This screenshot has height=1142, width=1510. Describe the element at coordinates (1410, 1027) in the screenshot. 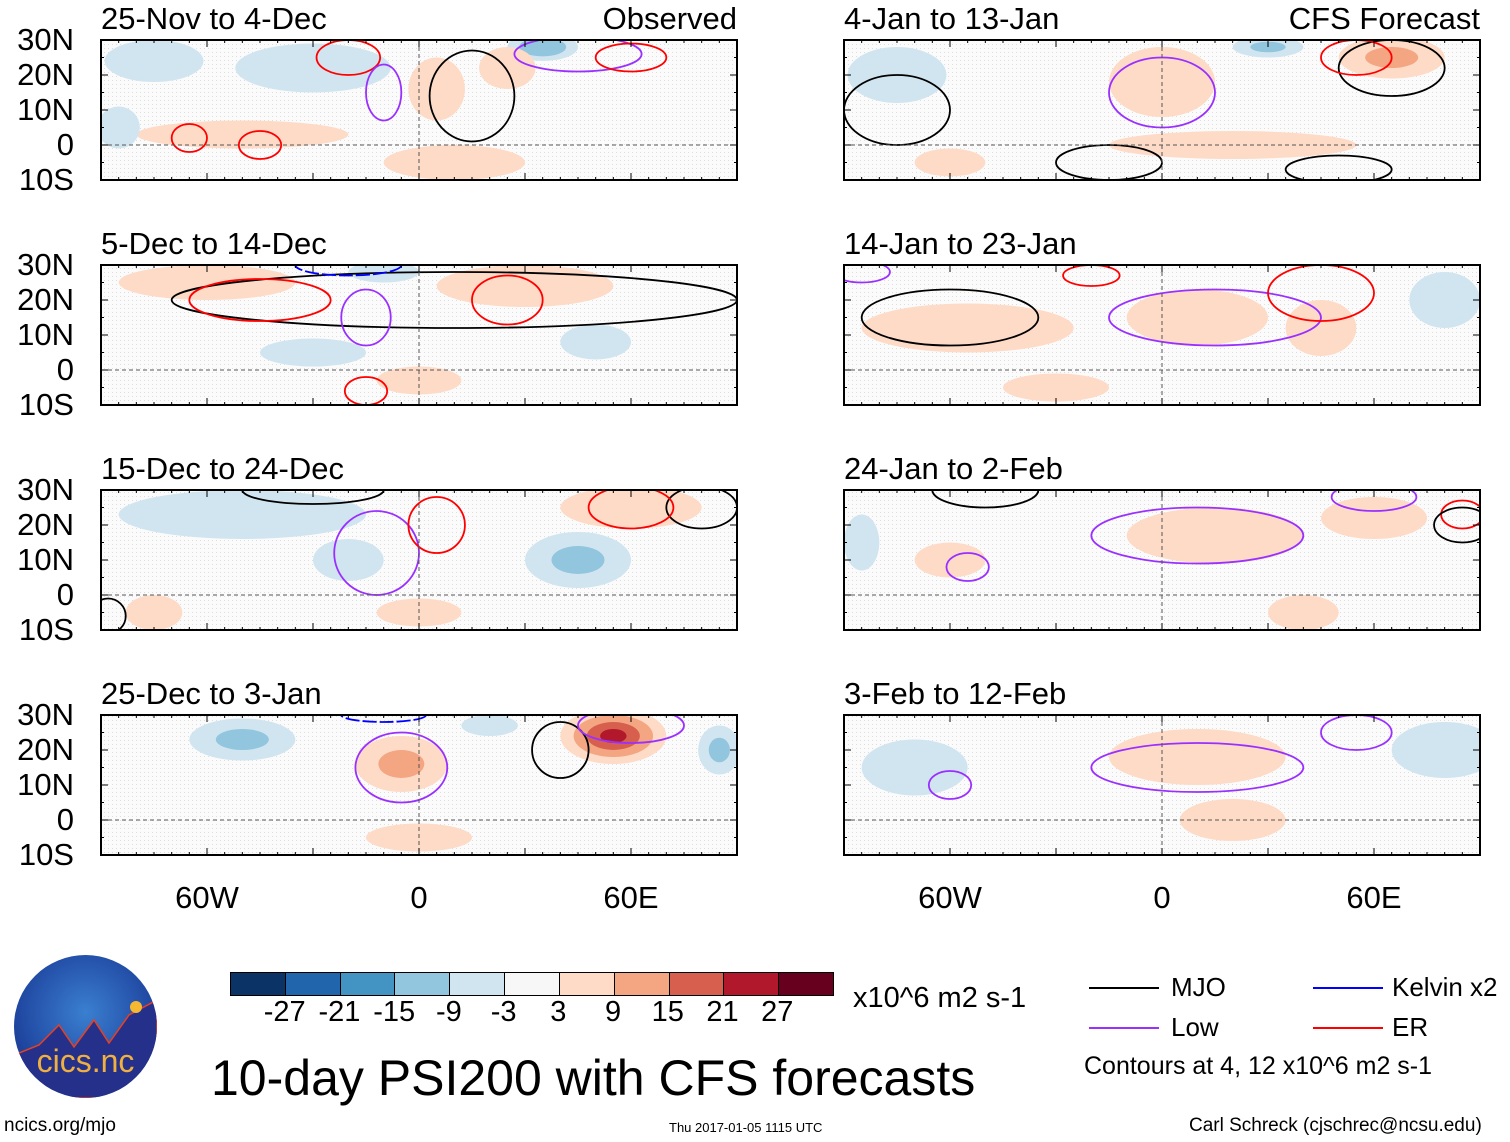

I see `legend-er-label: ER` at that location.